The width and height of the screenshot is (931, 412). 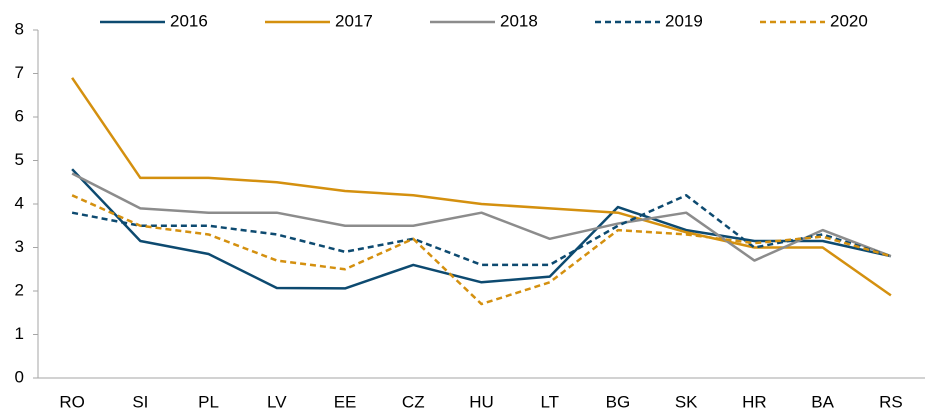 I want to click on x-tick-label: PL, so click(x=208, y=401).